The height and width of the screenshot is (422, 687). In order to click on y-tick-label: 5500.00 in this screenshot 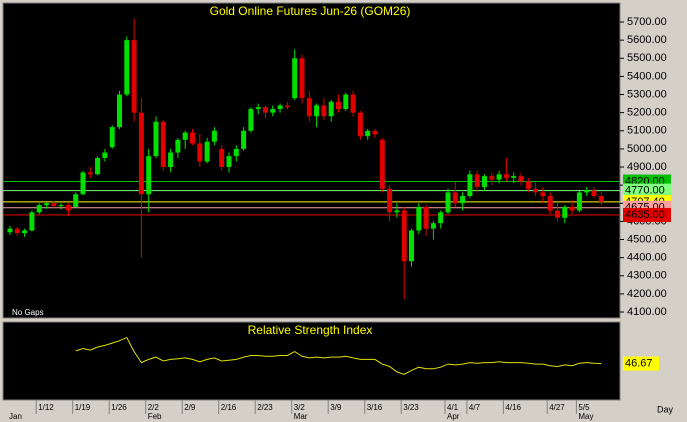, I will do `click(647, 58)`.